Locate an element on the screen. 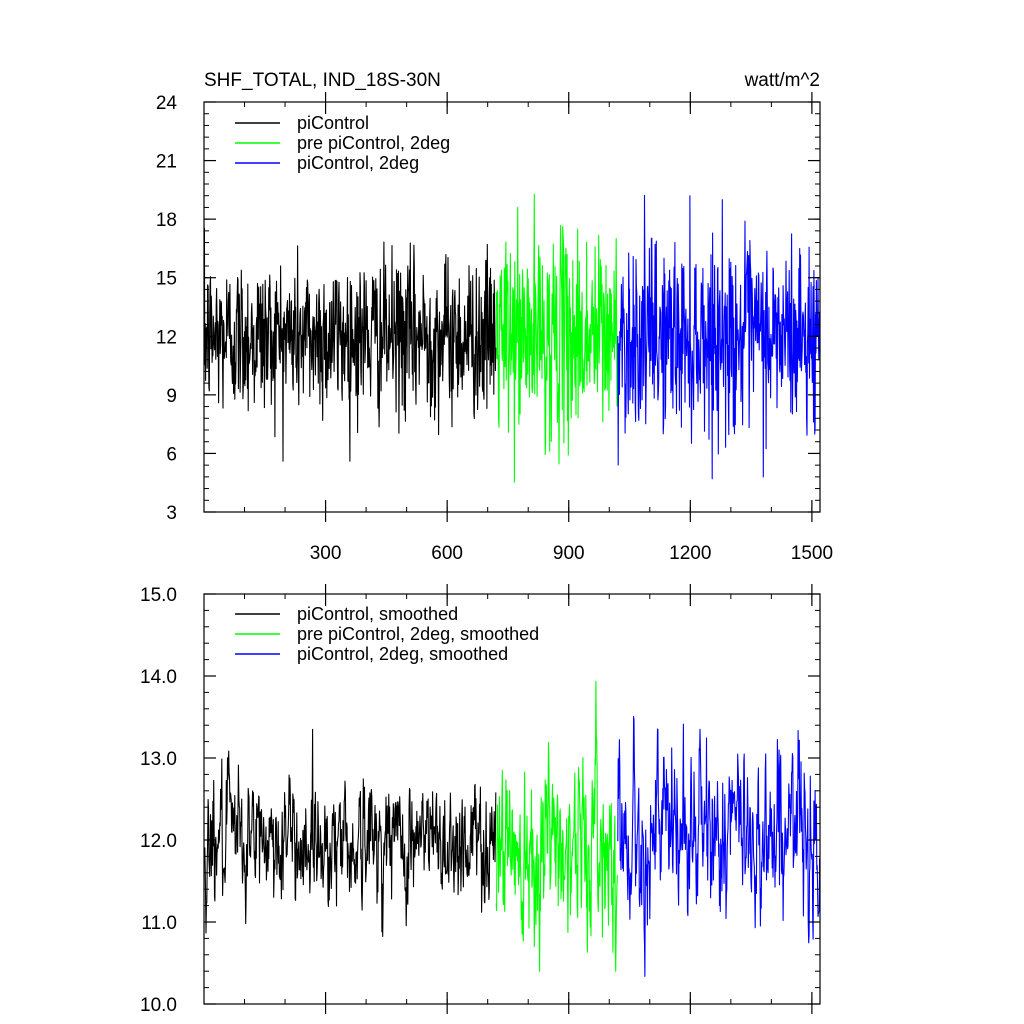  series-line-picontrol-2deg-smoothed is located at coordinates (719, 846).